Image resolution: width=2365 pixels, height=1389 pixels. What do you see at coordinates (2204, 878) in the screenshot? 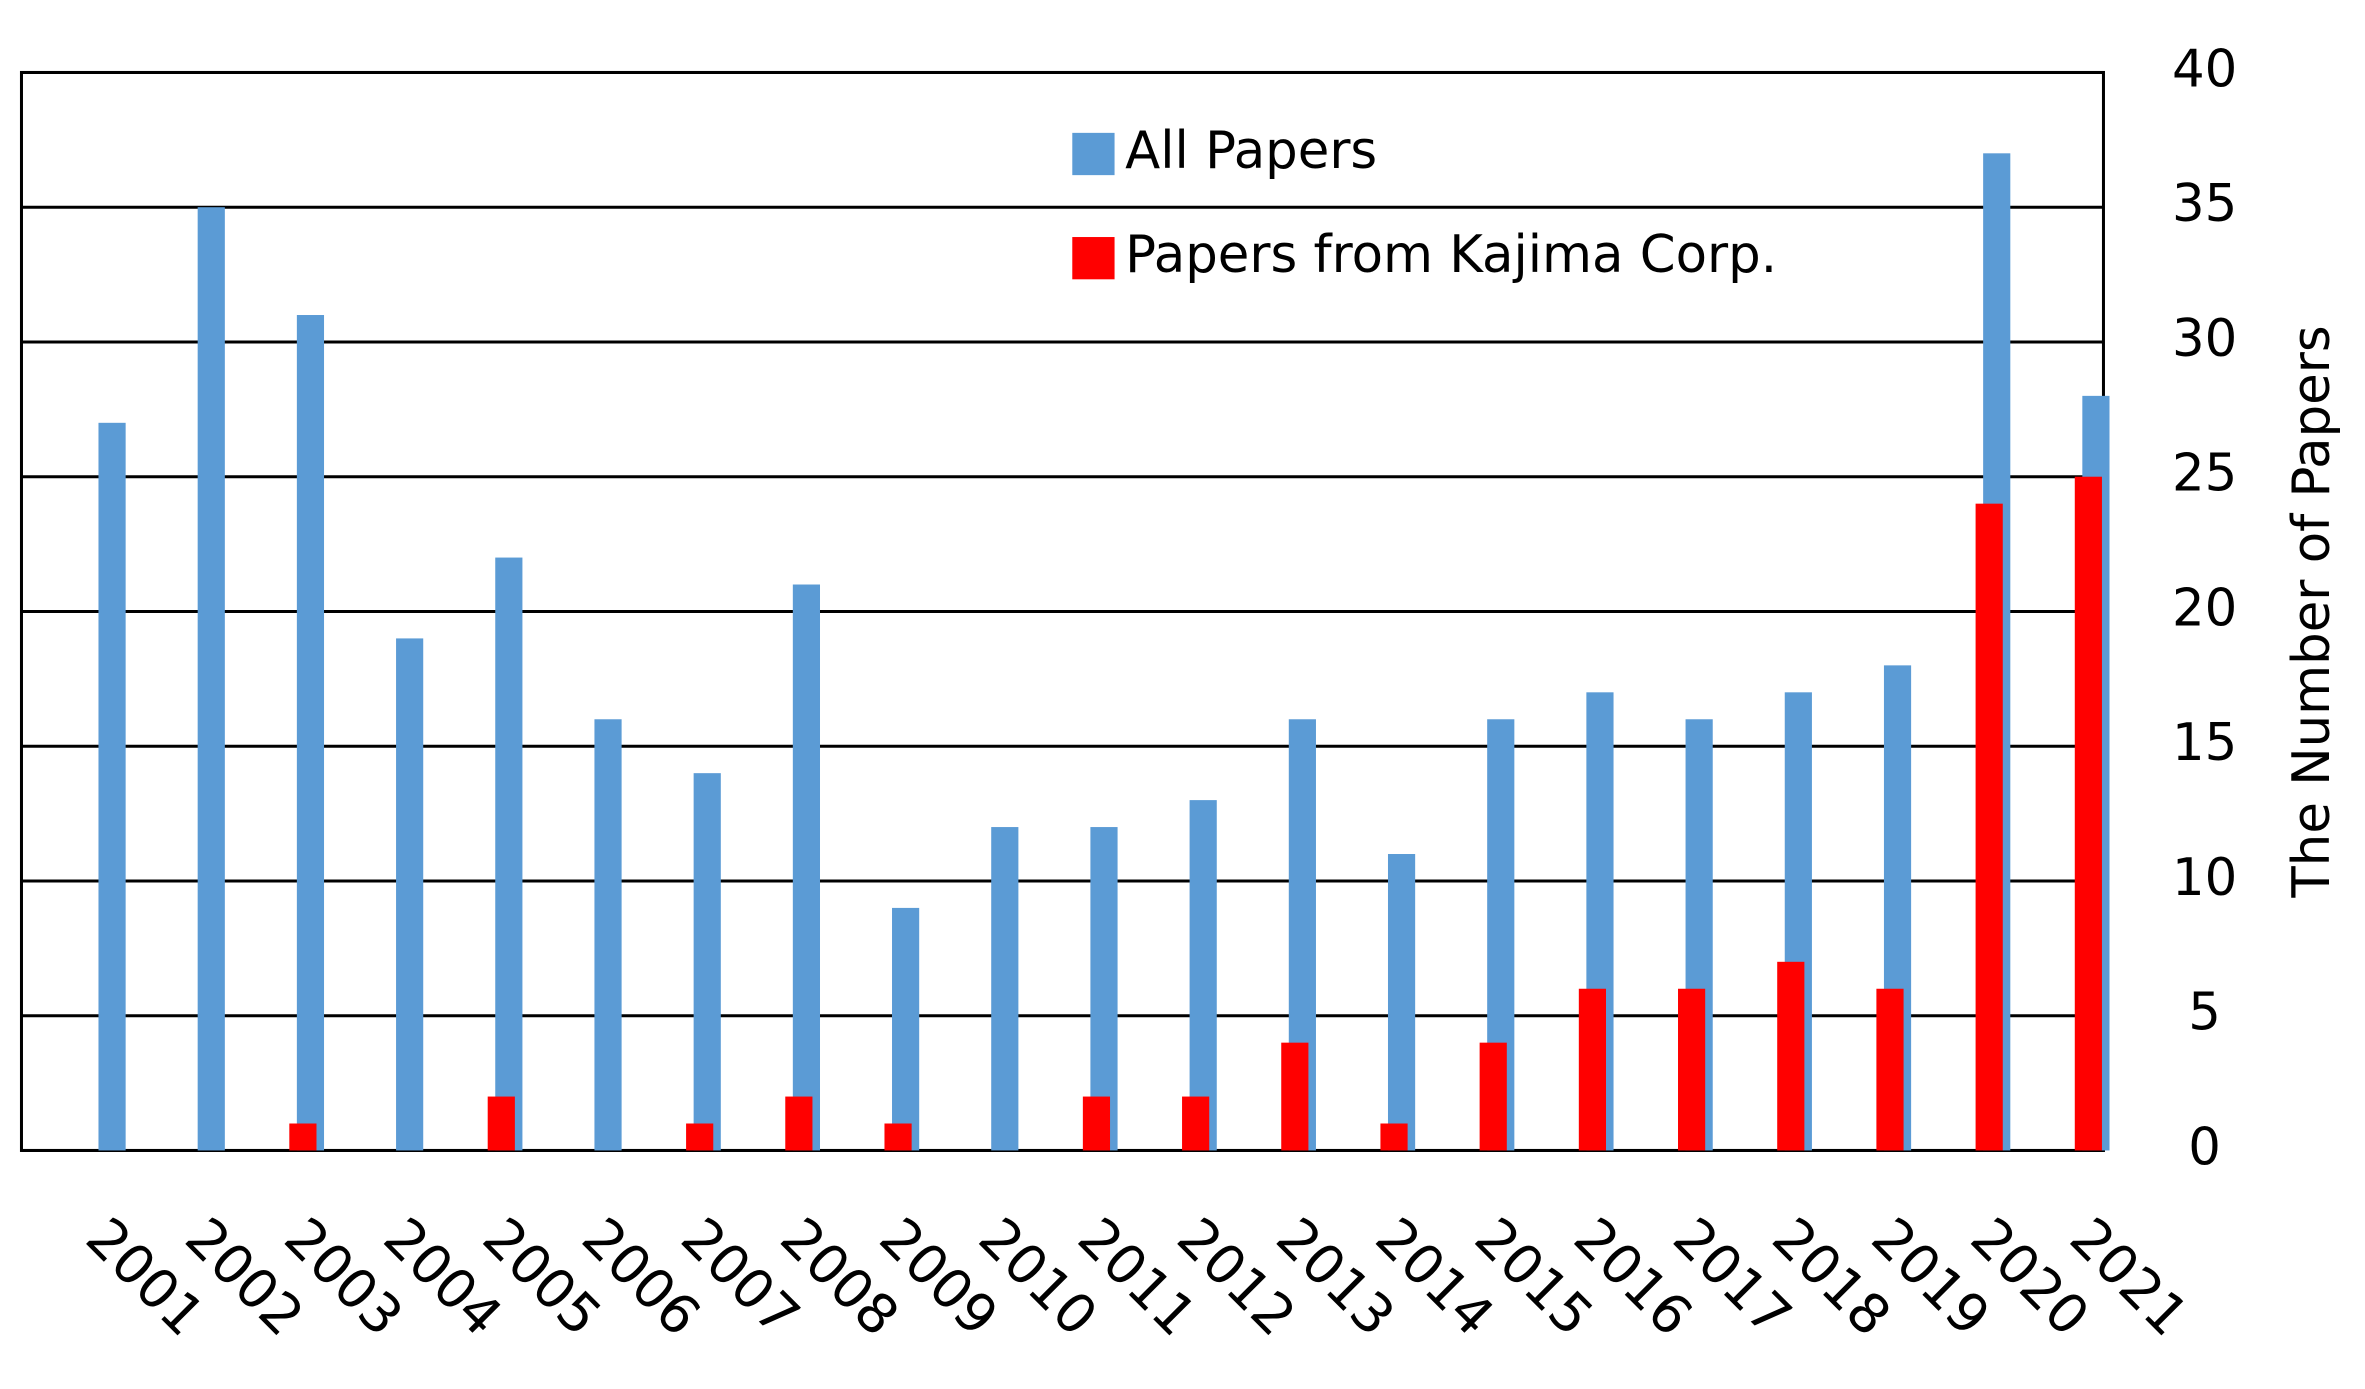
I see `y-tick-label: 10` at bounding box center [2204, 878].